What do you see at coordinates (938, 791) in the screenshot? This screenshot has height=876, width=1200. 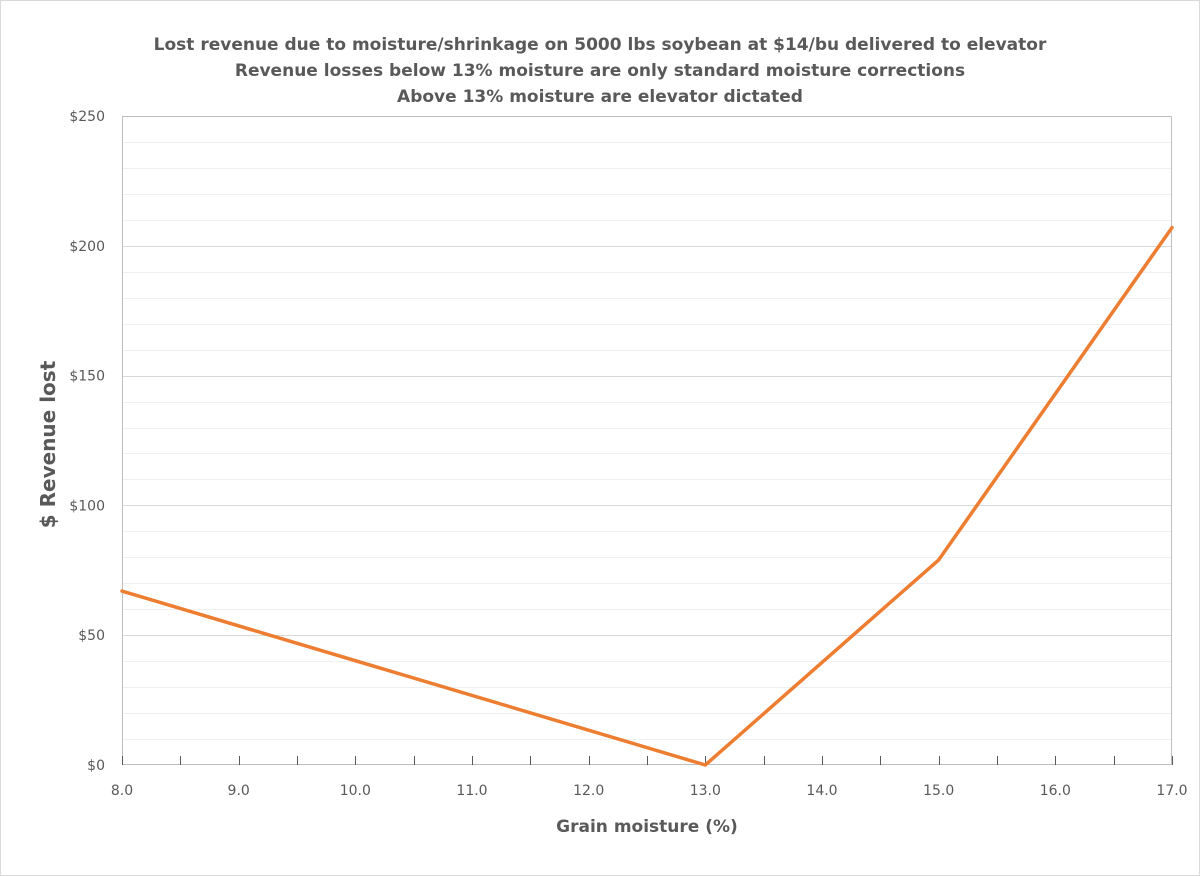 I see `x-tick-label: 15.0` at bounding box center [938, 791].